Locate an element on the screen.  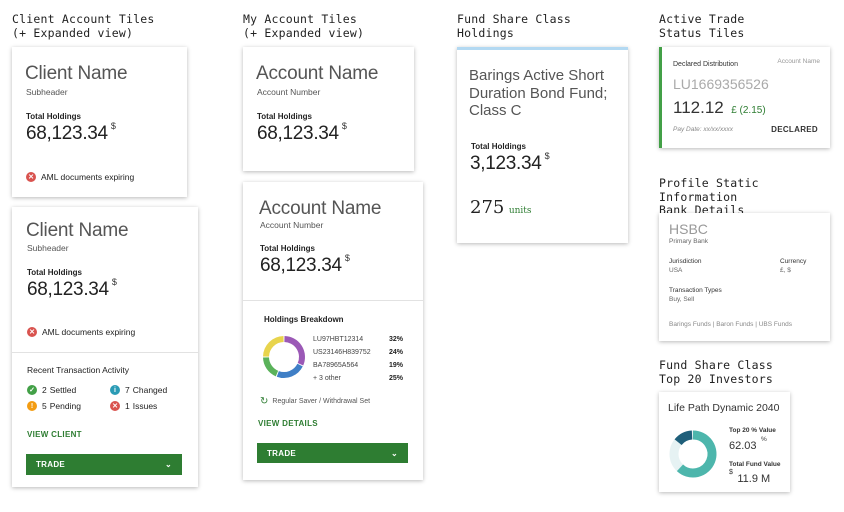
breakdown-row: LU97HBT12314 32% is located at coordinates (358, 339).